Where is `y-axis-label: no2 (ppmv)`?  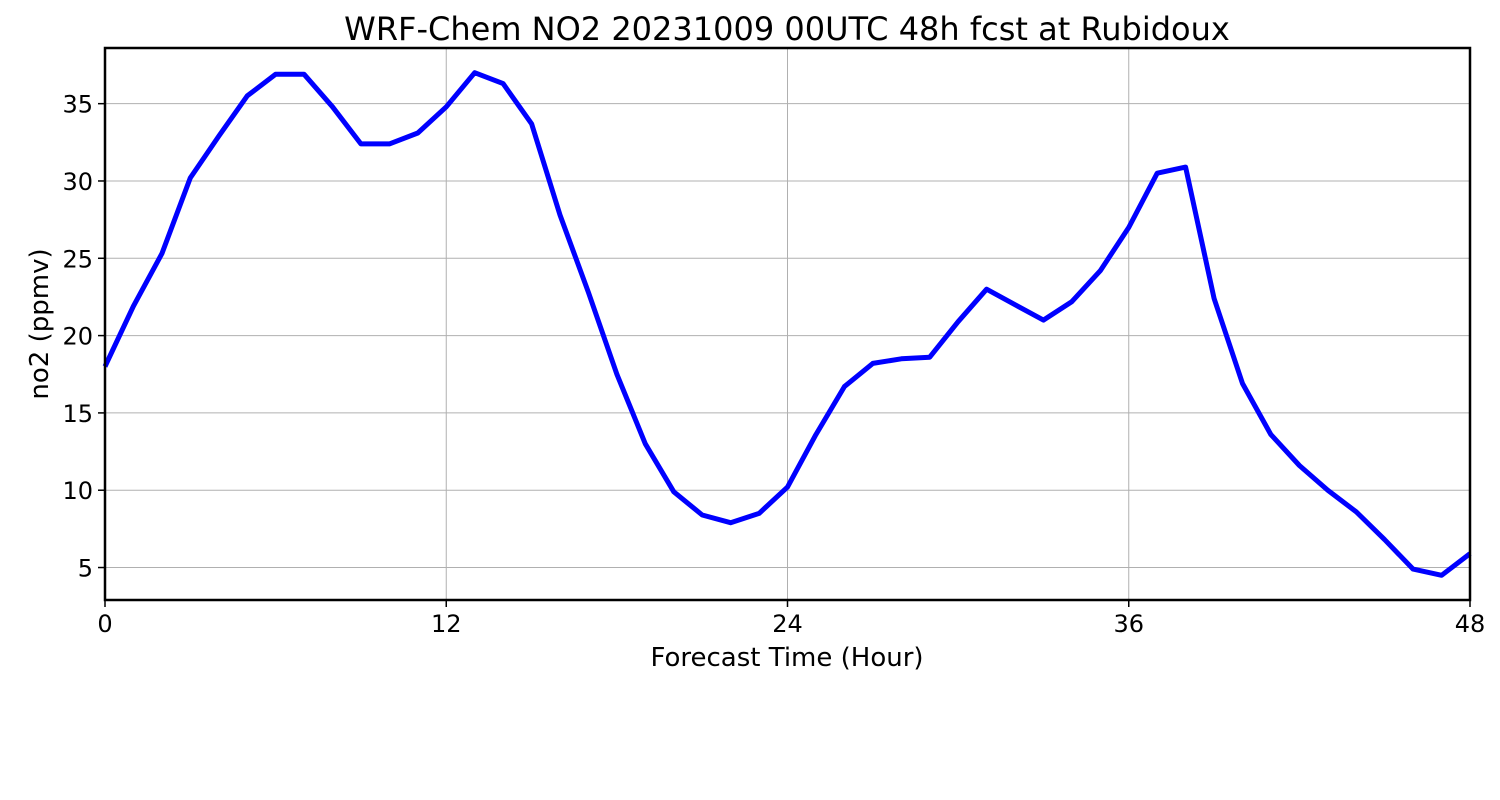
y-axis-label: no2 (ppmv) is located at coordinates (40, 323).